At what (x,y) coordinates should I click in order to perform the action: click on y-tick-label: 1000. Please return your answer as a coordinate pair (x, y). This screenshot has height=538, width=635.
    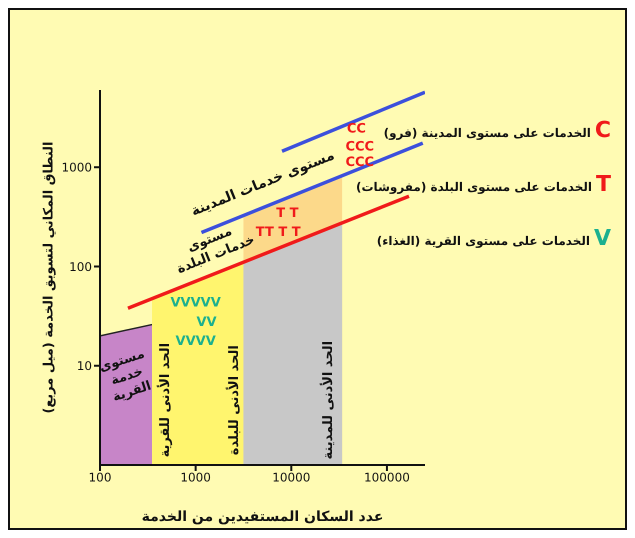
    Looking at the image, I should click on (76, 167).